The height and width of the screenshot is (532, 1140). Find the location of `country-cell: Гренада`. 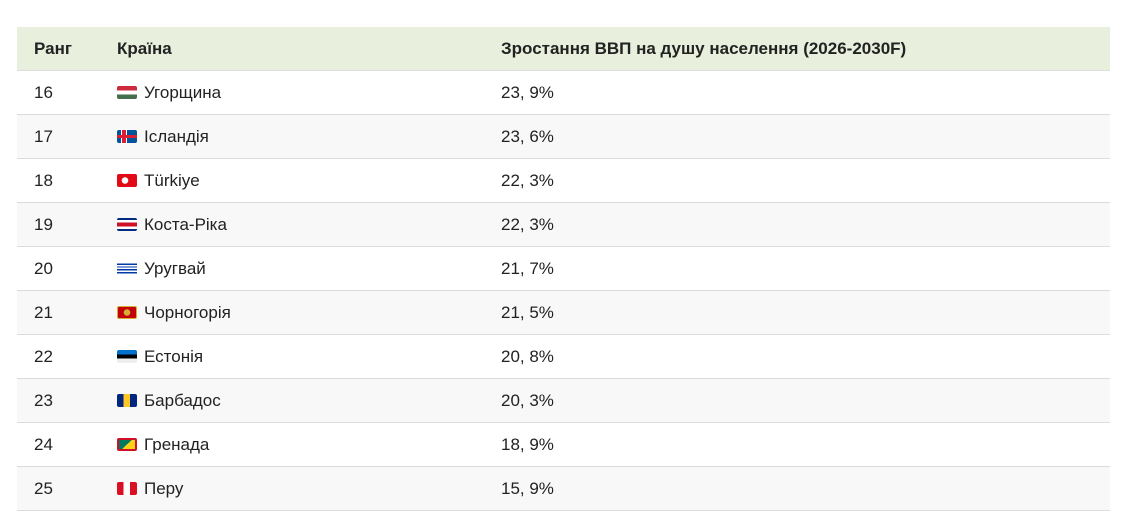

country-cell: Гренада is located at coordinates (309, 445).